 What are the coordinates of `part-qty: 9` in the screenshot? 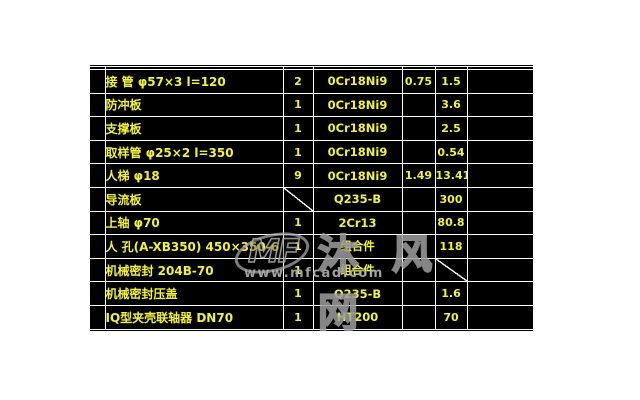 It's located at (298, 175).